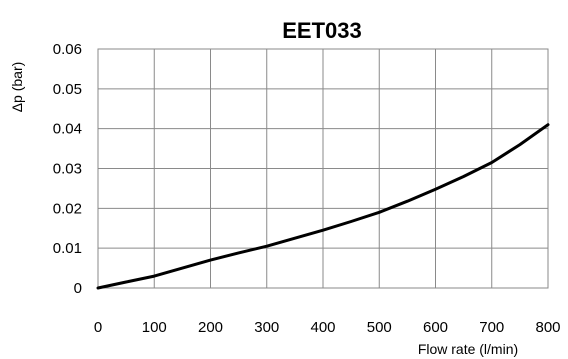 The height and width of the screenshot is (359, 568). What do you see at coordinates (322, 30) in the screenshot?
I see `chart-title: EET033` at bounding box center [322, 30].